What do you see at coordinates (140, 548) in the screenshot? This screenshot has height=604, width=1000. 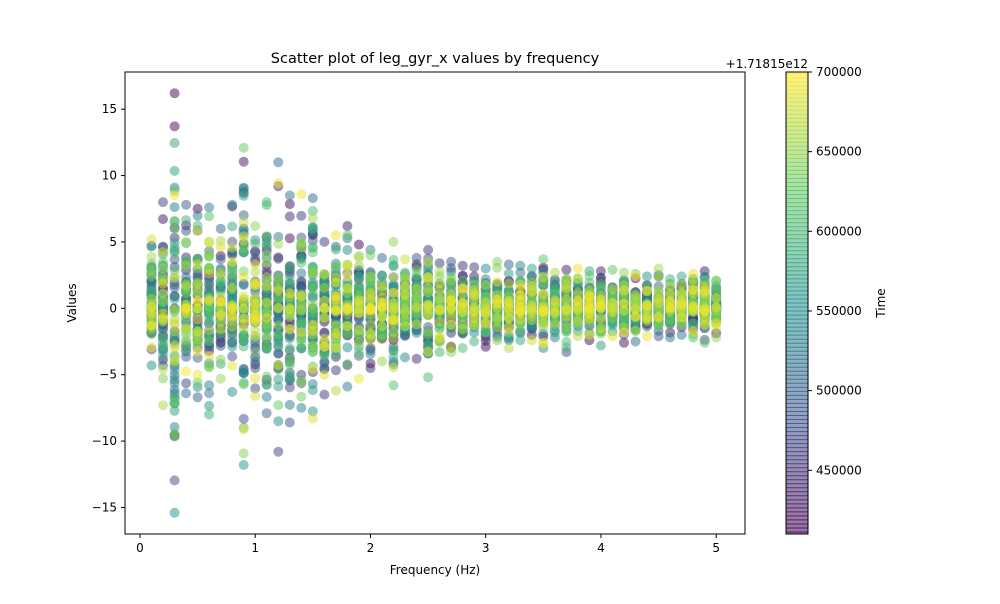 I see `x-tick-label: 0` at bounding box center [140, 548].